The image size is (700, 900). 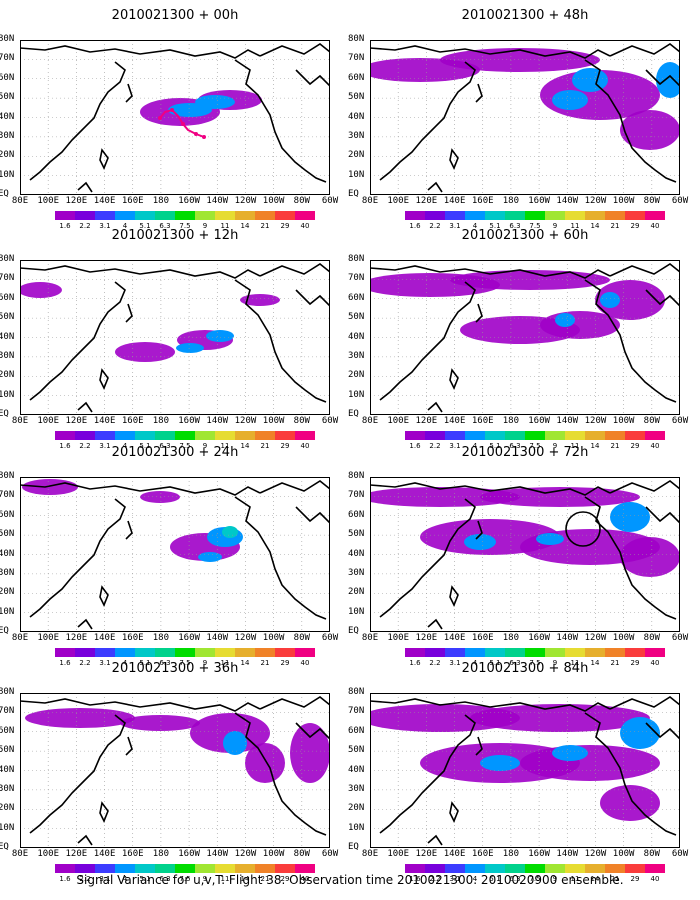 I want to click on colorbar-label: 40, so click(x=305, y=226).